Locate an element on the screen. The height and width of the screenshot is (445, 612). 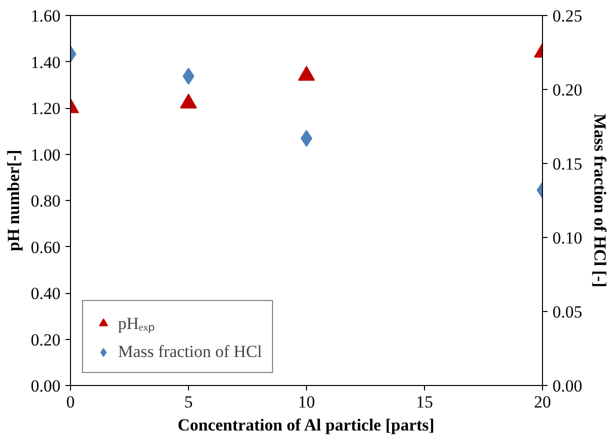
x-tick-label: 10 is located at coordinates (306, 402).